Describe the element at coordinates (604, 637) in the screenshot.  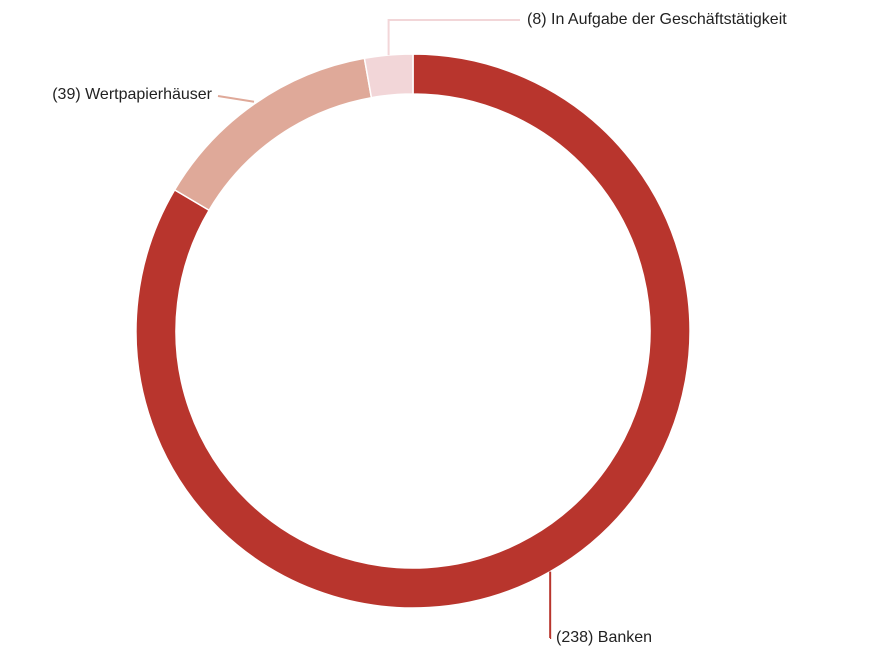
I see `data-label: (238) Banken` at that location.